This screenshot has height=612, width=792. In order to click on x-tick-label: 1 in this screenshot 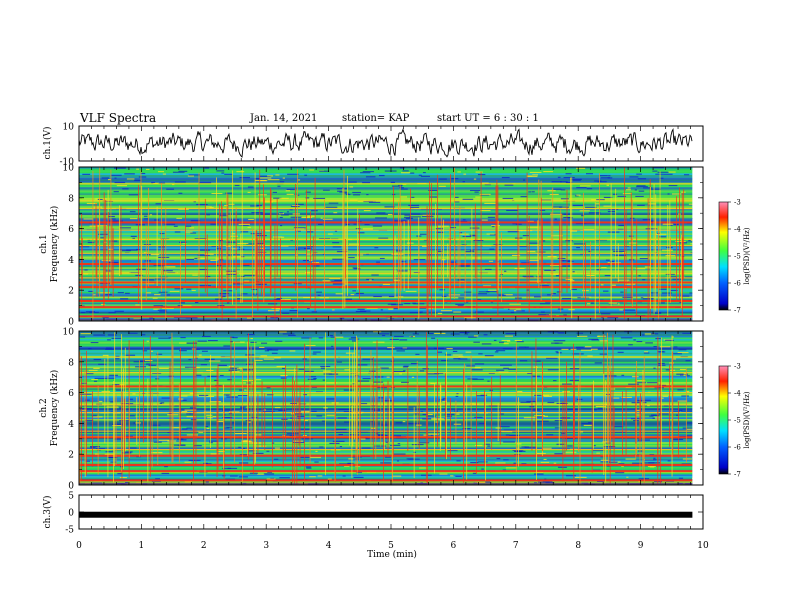, I will do `click(142, 546)`.